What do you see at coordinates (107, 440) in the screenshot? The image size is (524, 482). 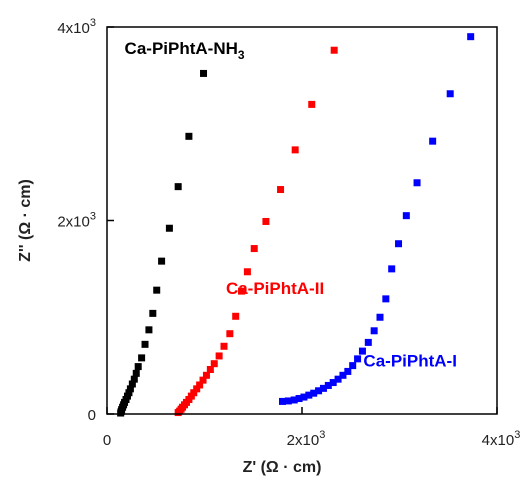 I see `x-tick-label: 0` at bounding box center [107, 440].